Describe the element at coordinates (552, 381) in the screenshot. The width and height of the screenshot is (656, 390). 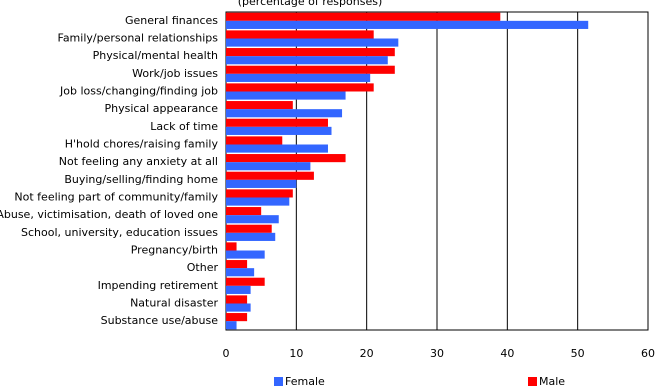
I see `legend-label: Male` at that location.